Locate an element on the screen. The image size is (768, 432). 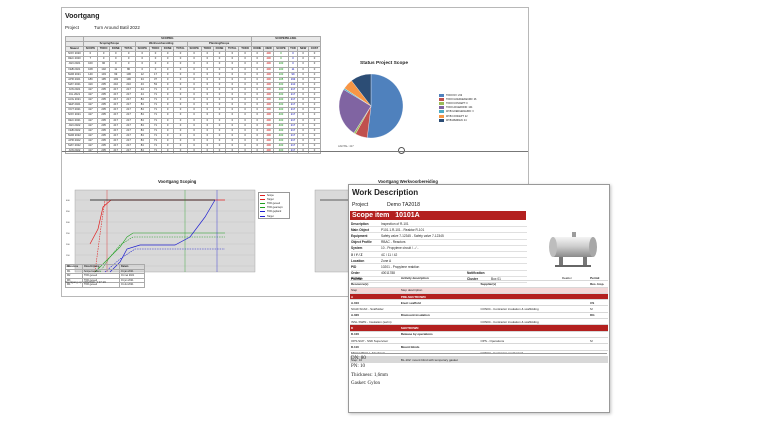
vessel-image is located at coordinates (573, 249).